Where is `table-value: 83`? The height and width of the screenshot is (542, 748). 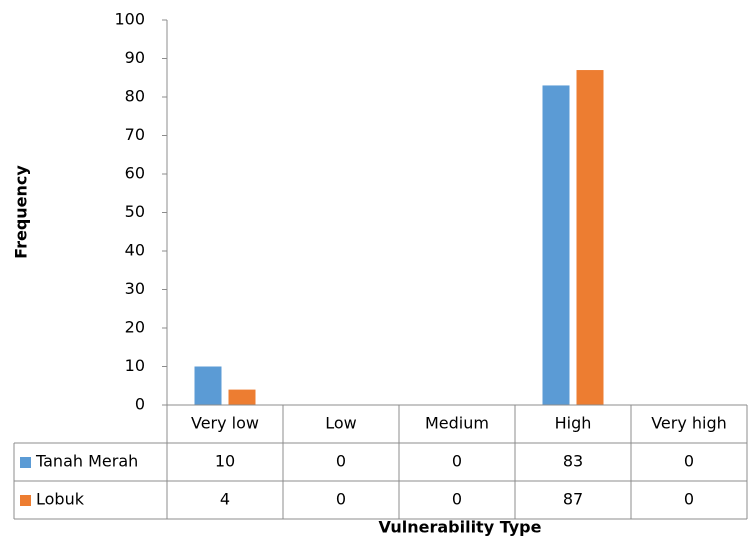 table-value: 83 is located at coordinates (573, 461).